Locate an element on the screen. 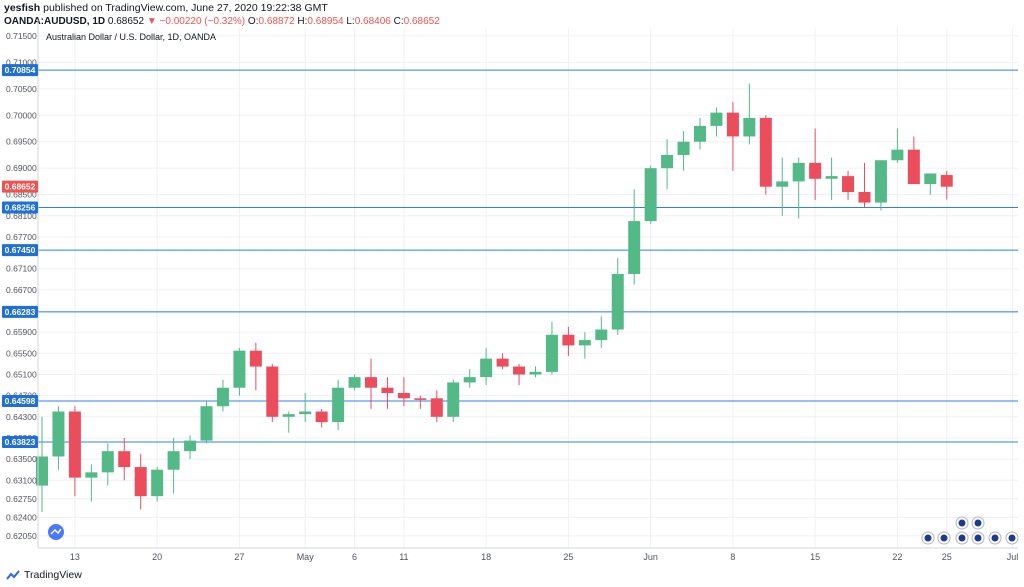 The image size is (1024, 587). open-label: O: is located at coordinates (253, 21).